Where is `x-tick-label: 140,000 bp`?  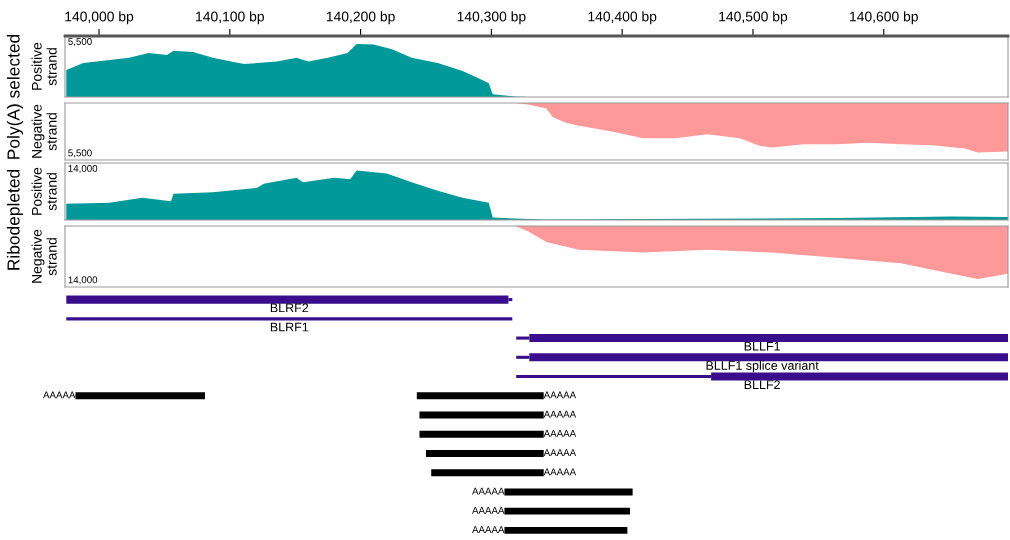 x-tick-label: 140,000 bp is located at coordinates (99, 18).